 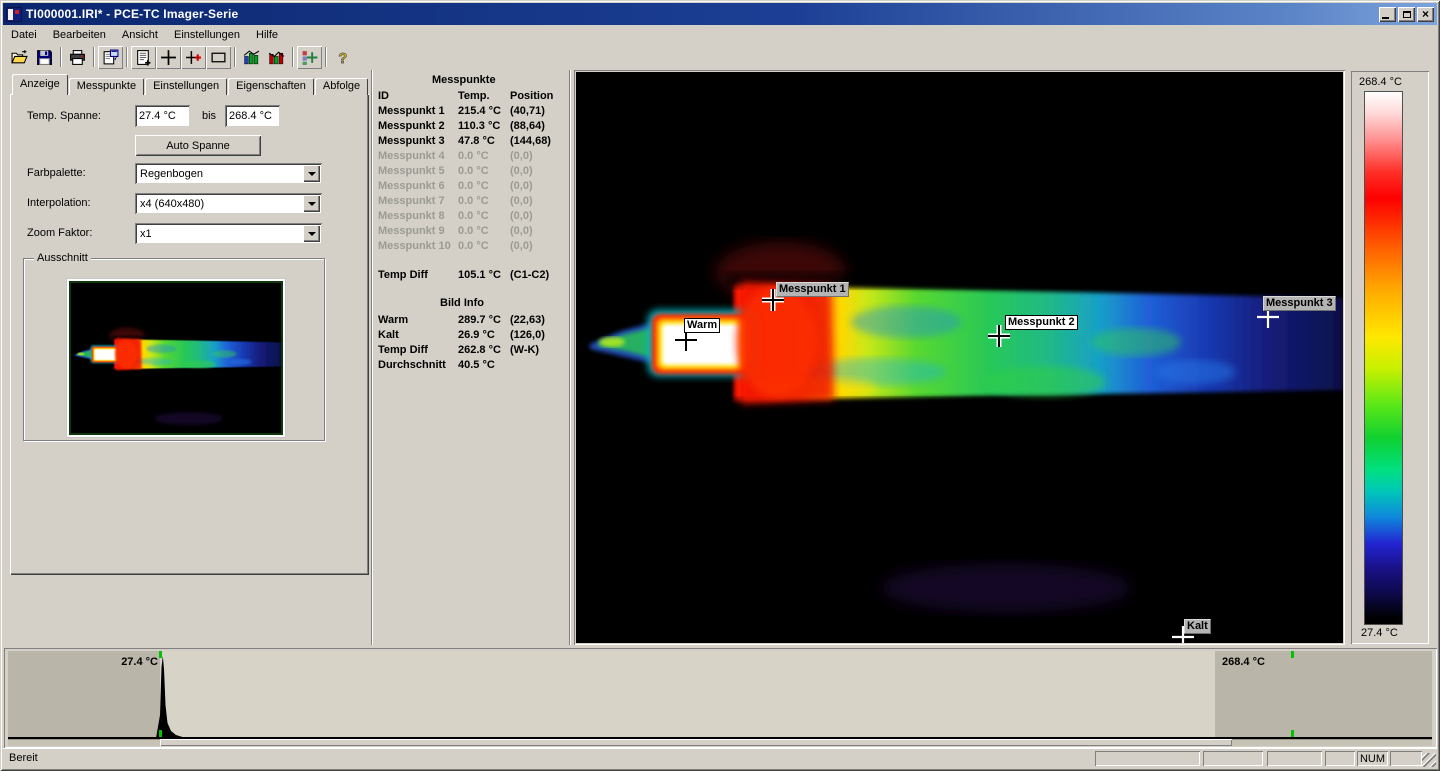 I want to click on histogram-scrollbar-thumb, so click(x=696, y=742).